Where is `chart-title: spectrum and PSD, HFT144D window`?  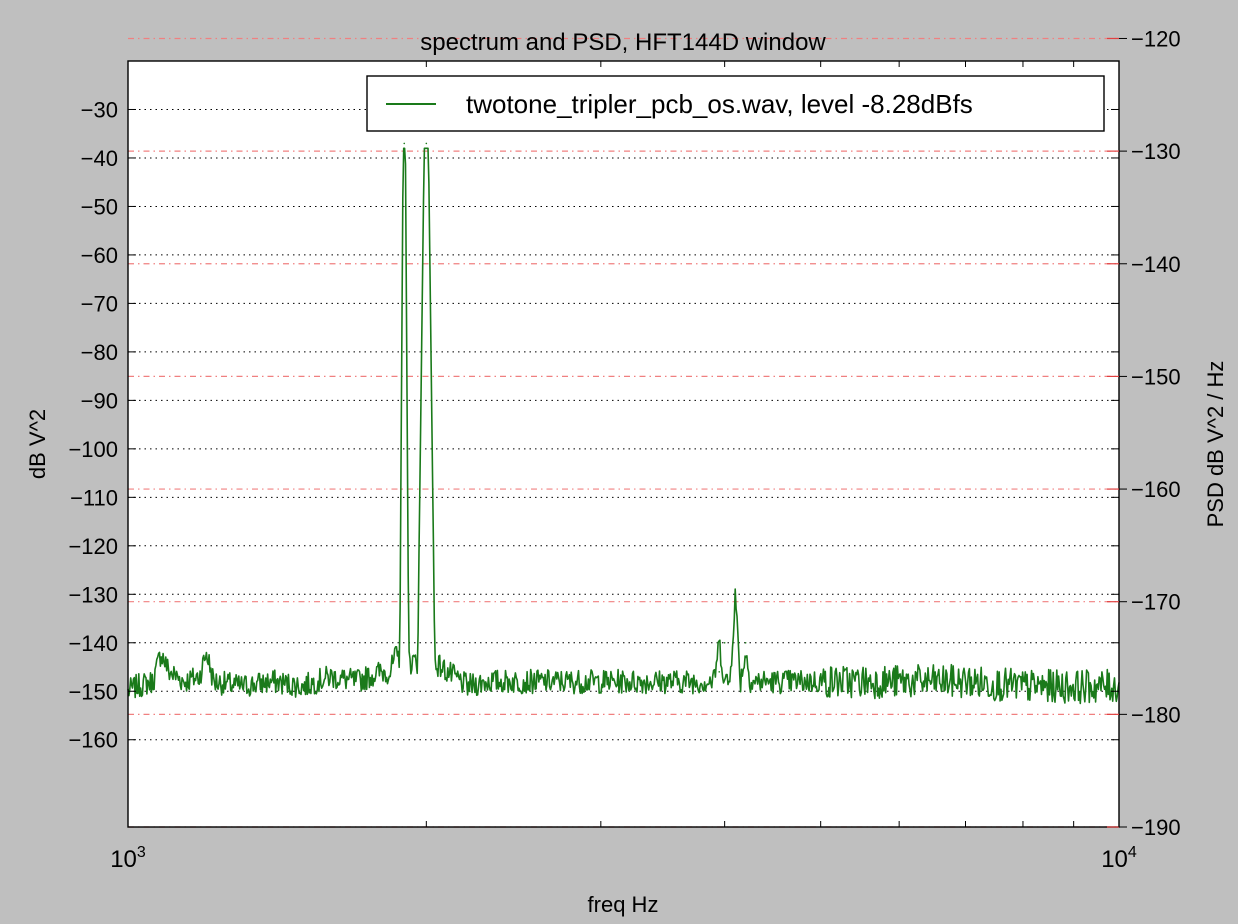 chart-title: spectrum and PSD, HFT144D window is located at coordinates (623, 42).